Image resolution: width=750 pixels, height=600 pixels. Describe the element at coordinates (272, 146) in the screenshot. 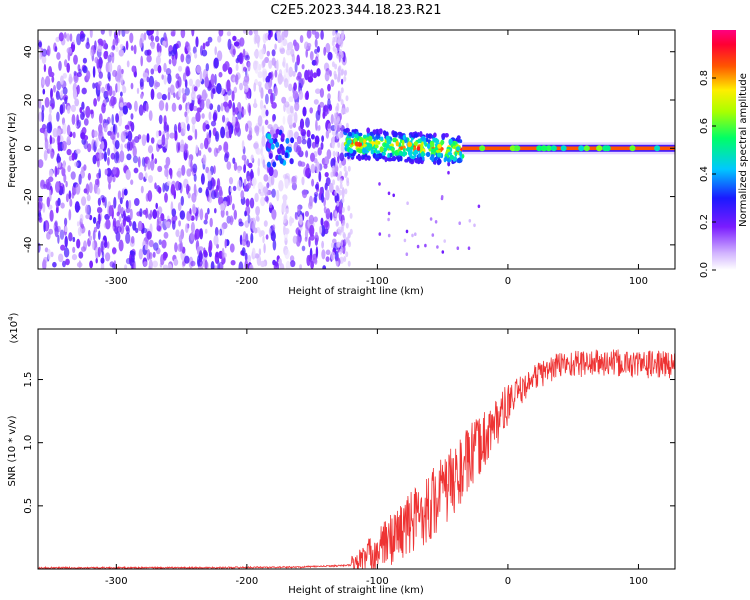

I see `onset-blob` at that location.